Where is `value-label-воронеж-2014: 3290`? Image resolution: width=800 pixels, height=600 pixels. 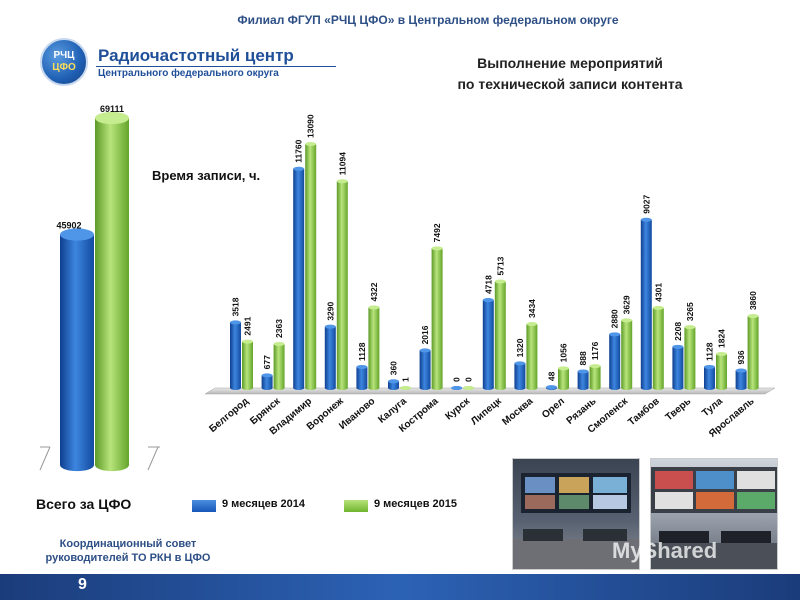
value-label-воронеж-2014: 3290 is located at coordinates (330, 310).